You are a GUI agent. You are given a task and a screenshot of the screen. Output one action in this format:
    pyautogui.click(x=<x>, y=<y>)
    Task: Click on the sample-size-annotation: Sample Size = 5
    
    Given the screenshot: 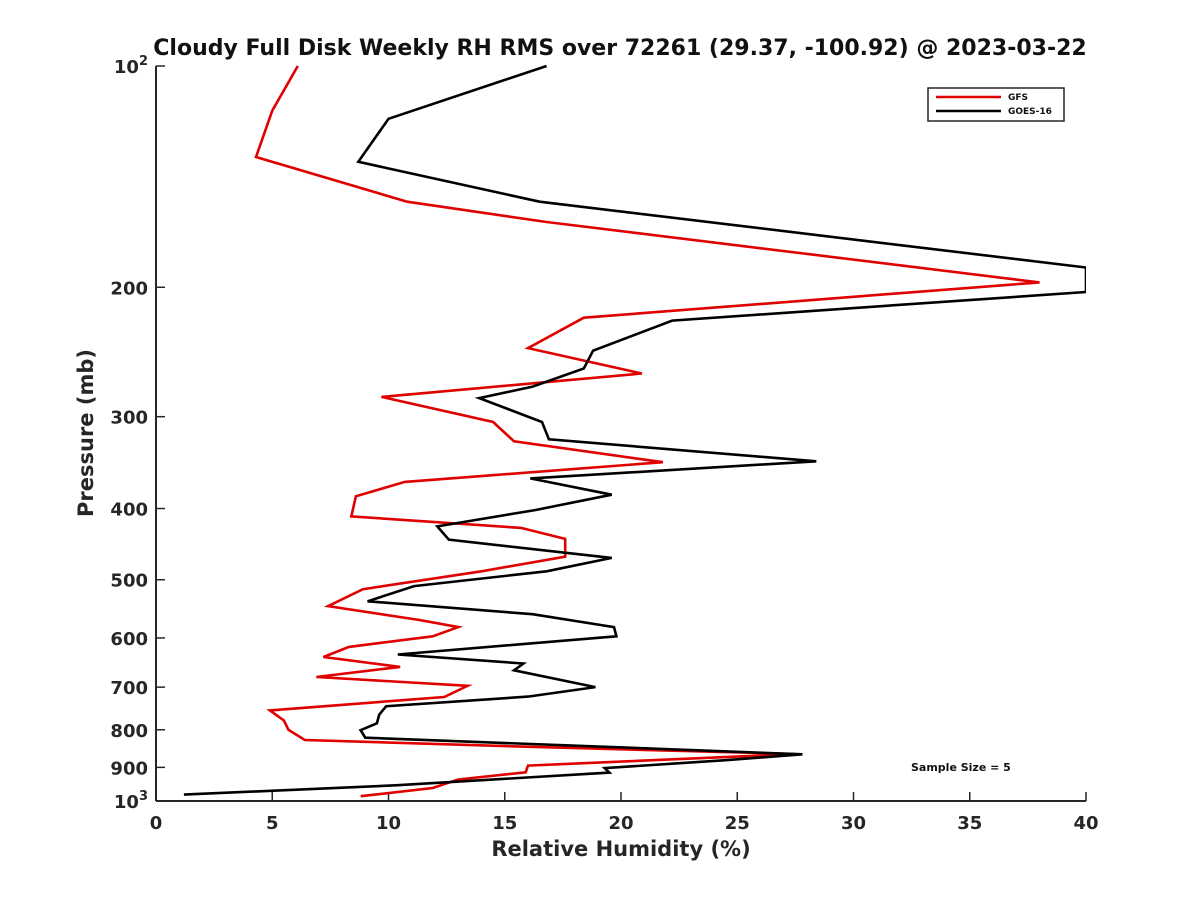 What is the action you would take?
    pyautogui.click(x=961, y=767)
    